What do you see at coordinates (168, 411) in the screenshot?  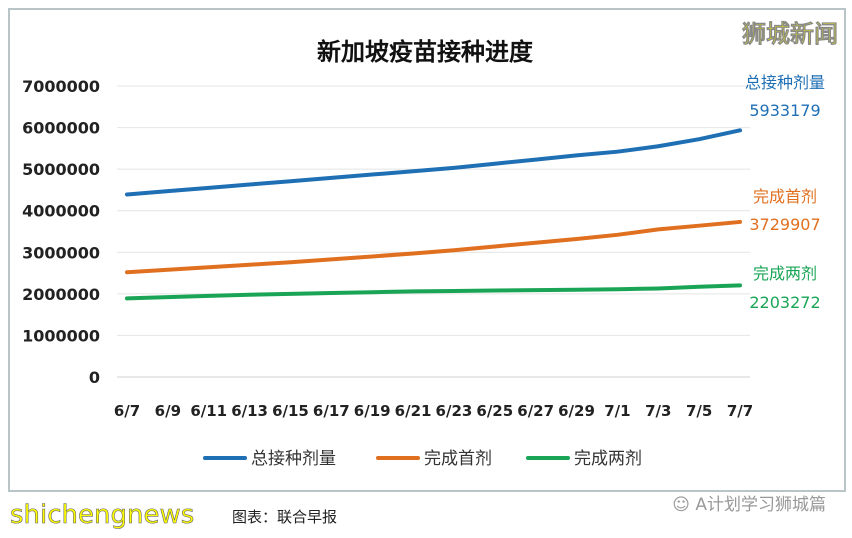 I see `x-tick-label: 6/9` at bounding box center [168, 411].